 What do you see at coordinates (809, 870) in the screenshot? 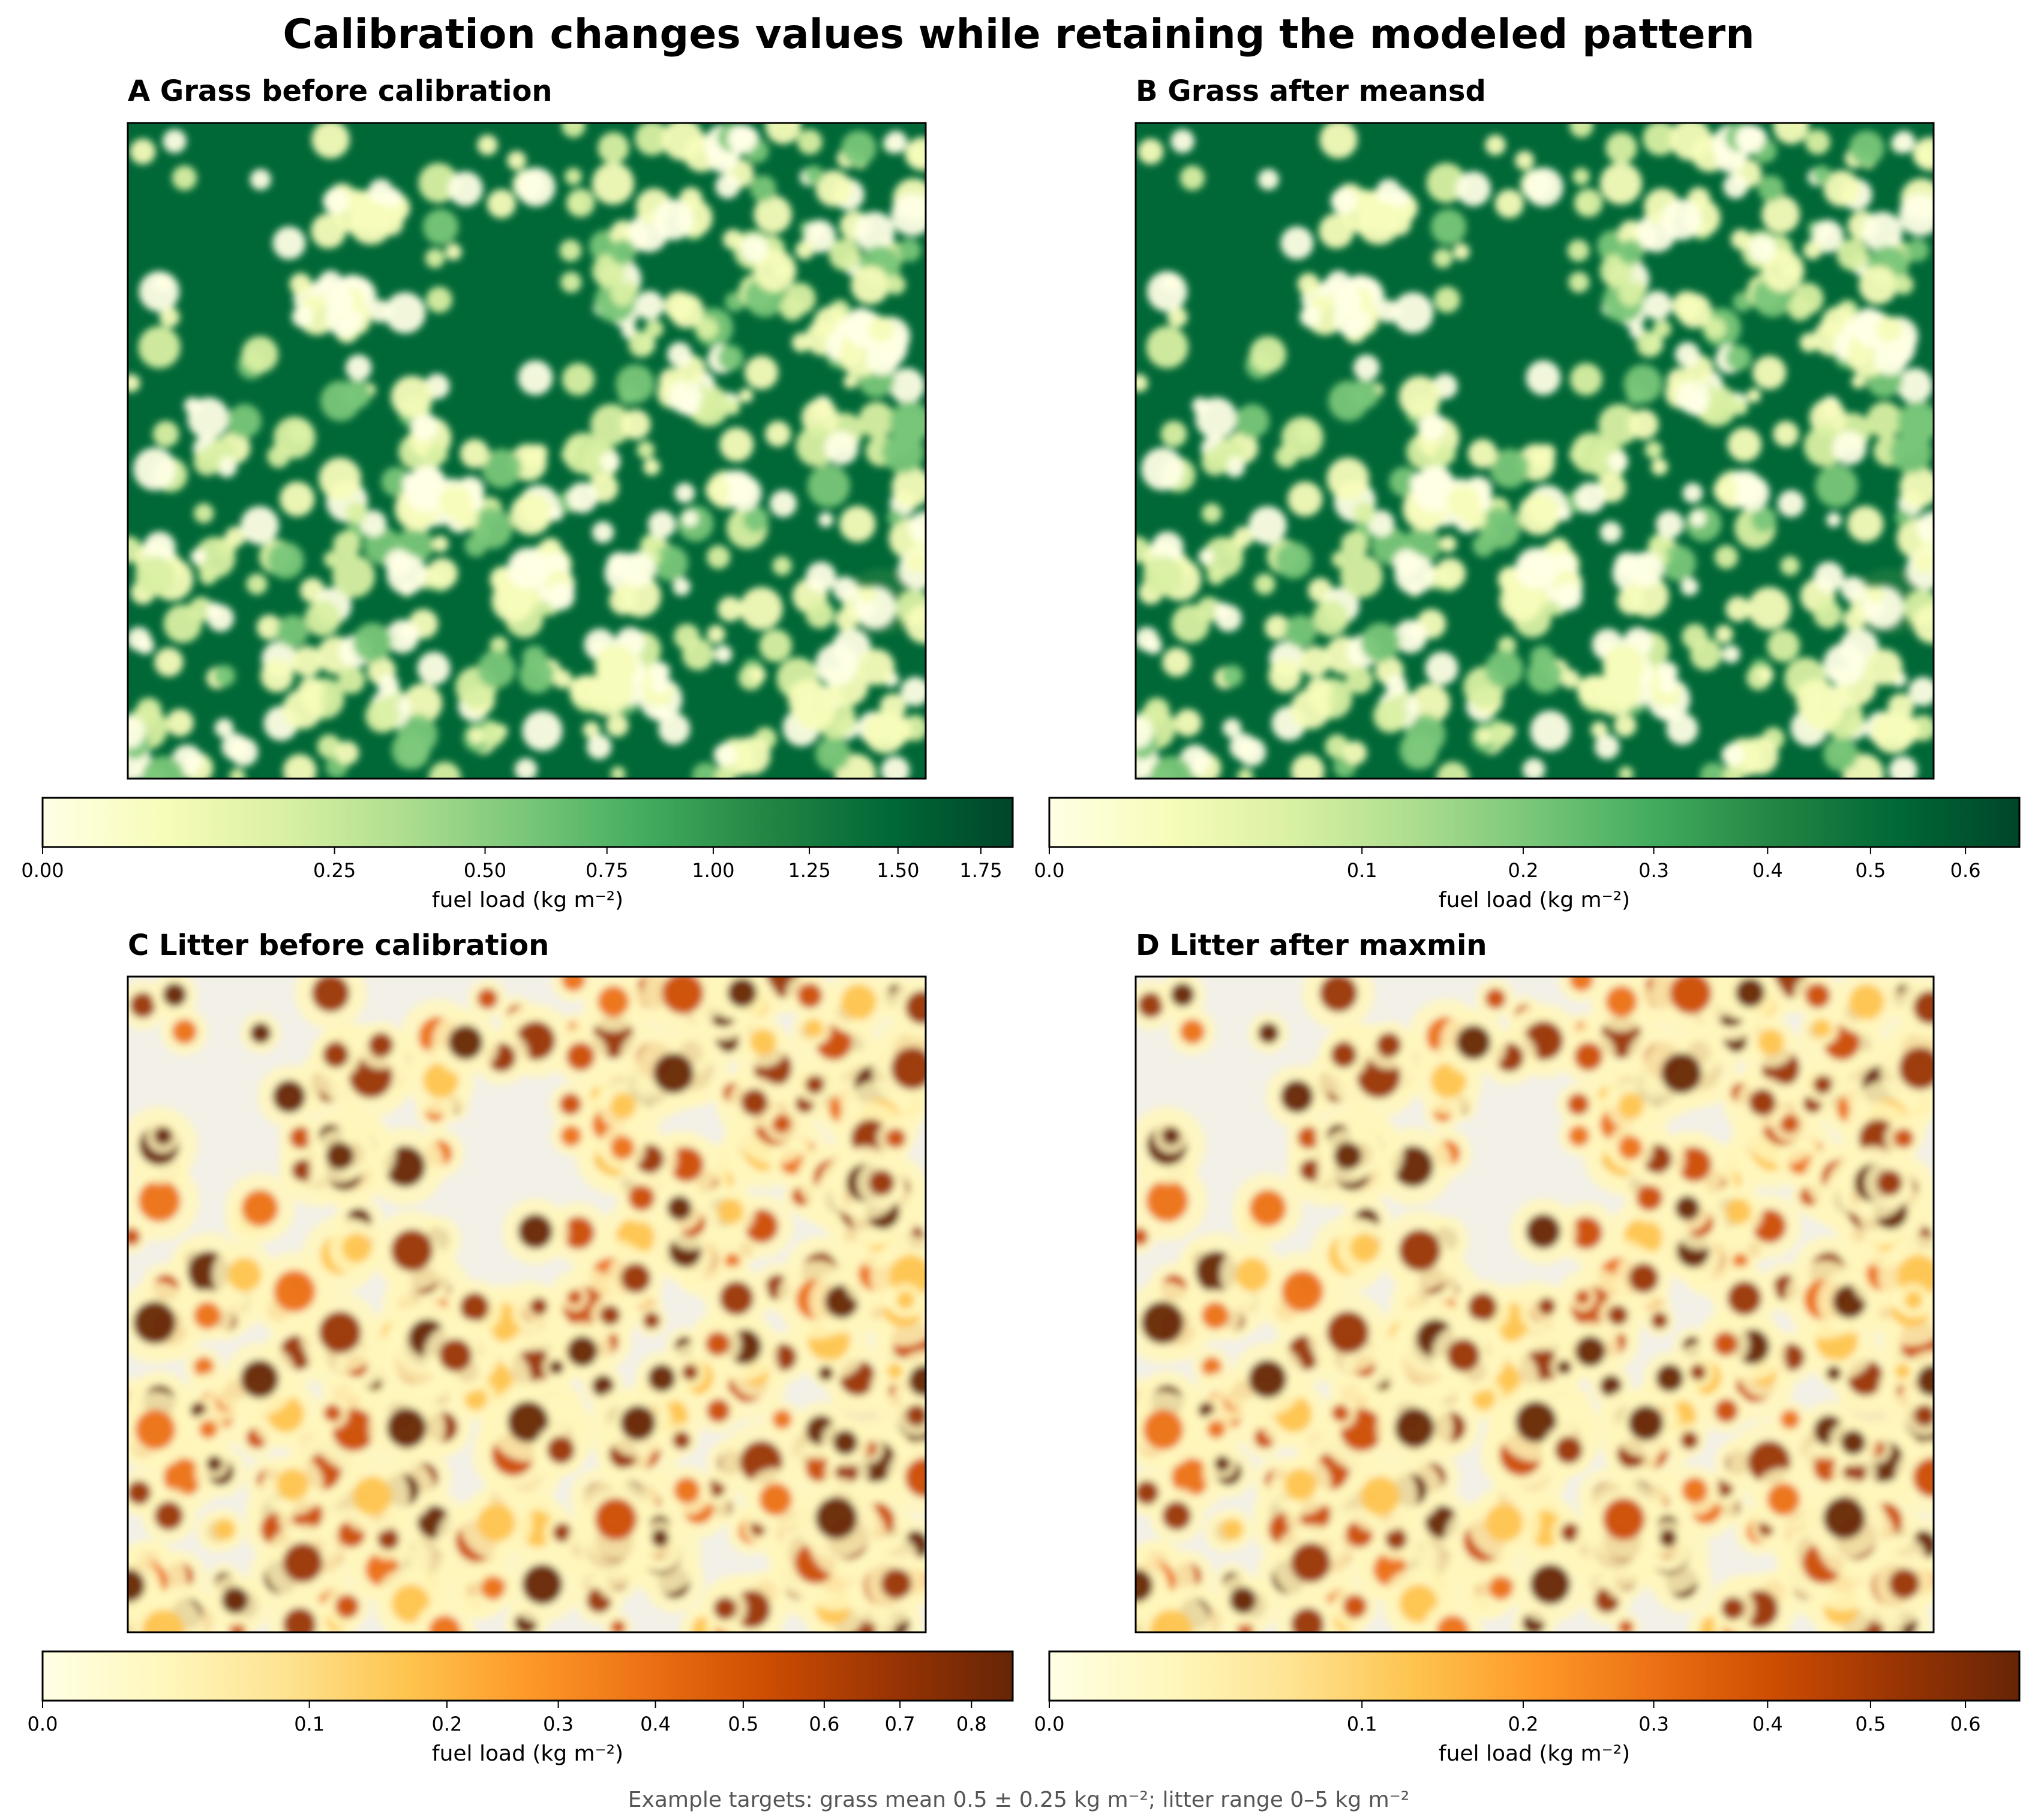
I see `colorbar-tick-label: 1.25` at bounding box center [809, 870].